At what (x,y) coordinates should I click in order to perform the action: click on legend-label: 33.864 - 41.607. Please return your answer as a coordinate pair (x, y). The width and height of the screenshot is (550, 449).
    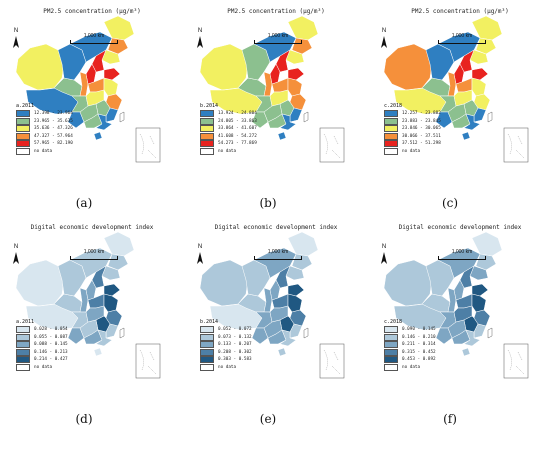
    Looking at the image, I should click on (237, 129).